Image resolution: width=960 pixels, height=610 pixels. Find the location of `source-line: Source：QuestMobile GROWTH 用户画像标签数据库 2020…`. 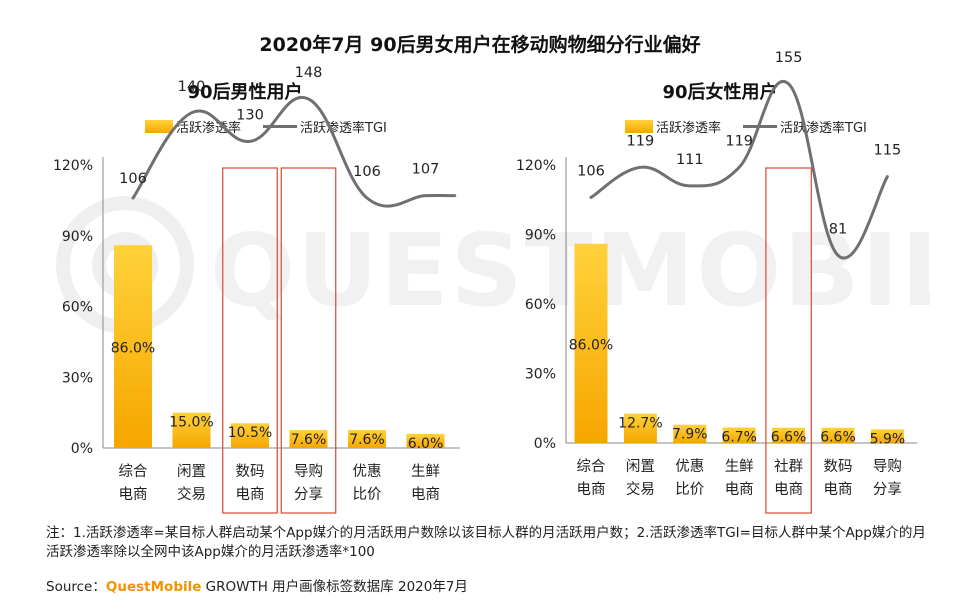

source-line: Source：QuestMobile GROWTH 用户画像标签数据库 2020… is located at coordinates (257, 585).